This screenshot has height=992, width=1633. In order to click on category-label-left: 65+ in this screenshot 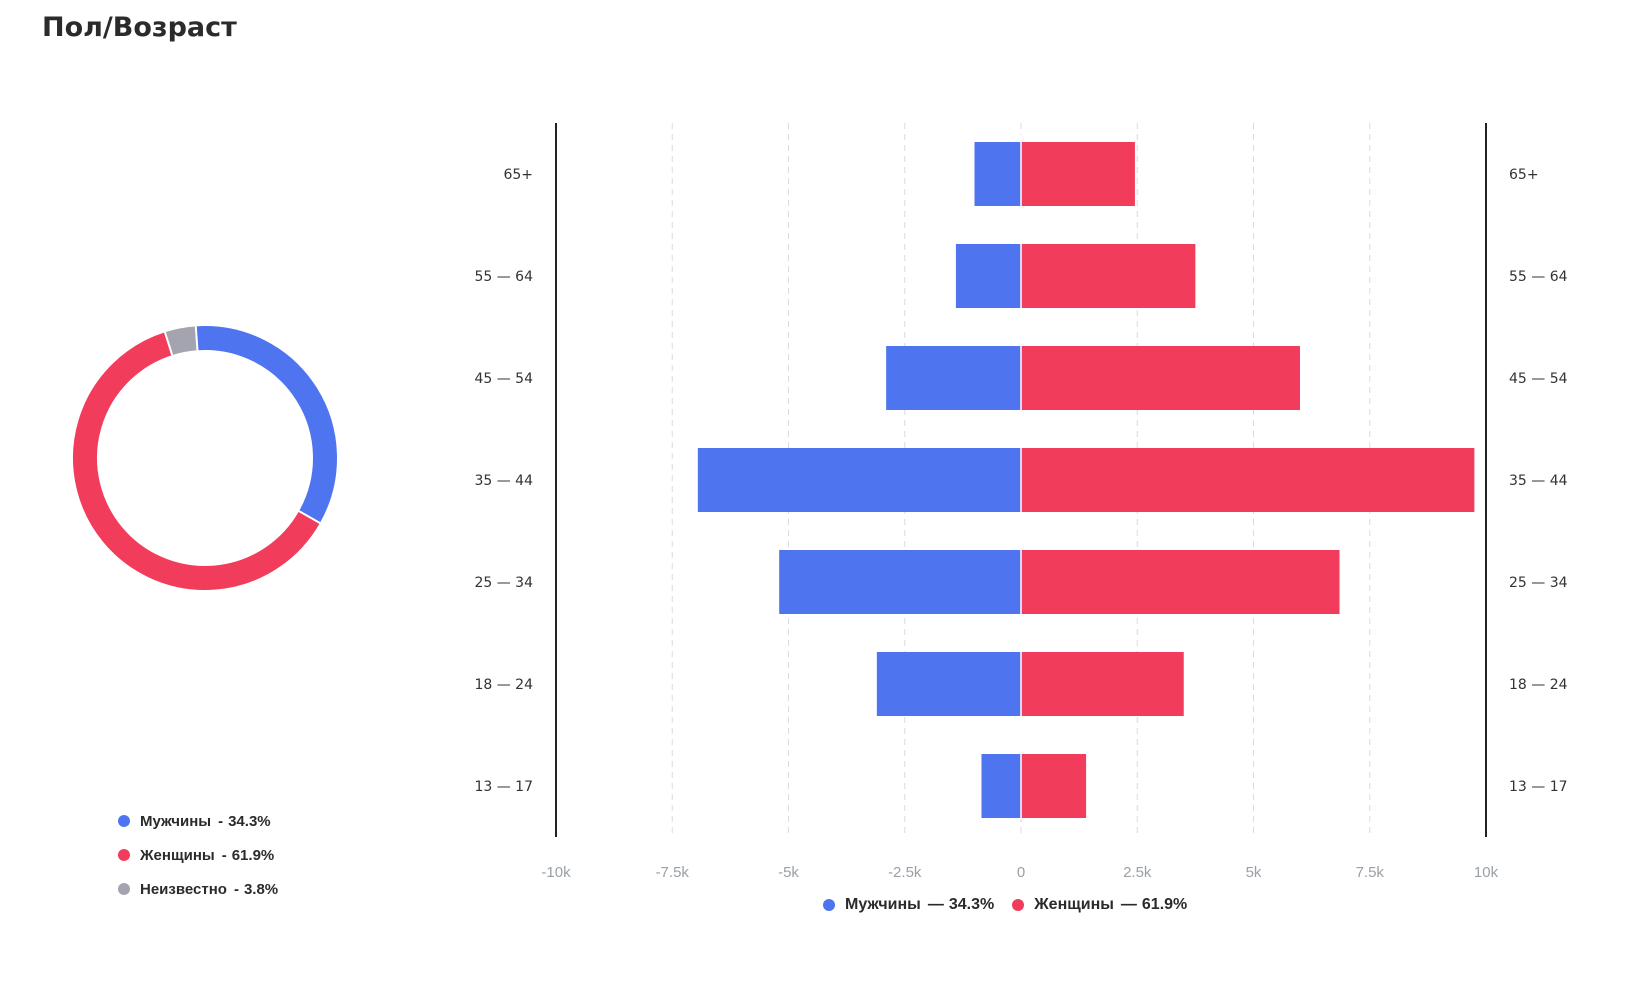, I will do `click(518, 175)`.